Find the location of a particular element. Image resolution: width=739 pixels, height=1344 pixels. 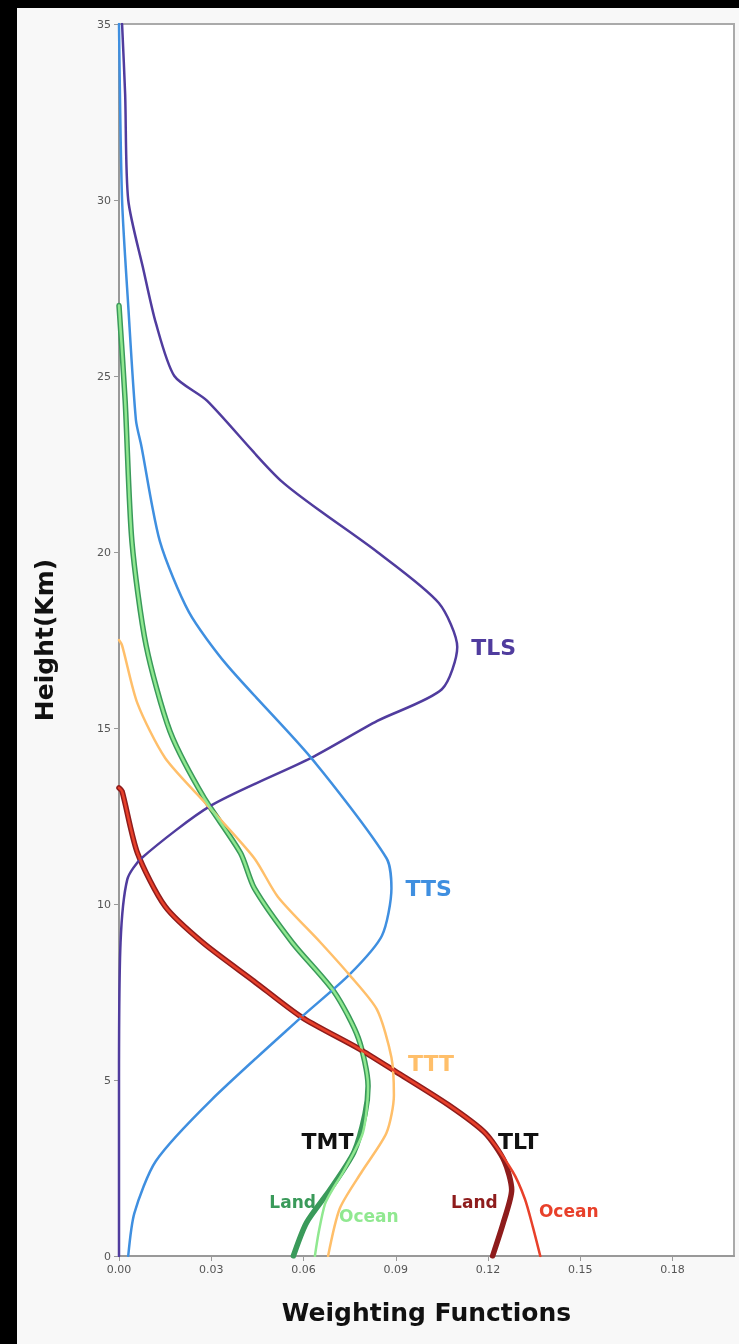

series-label: TLS is located at coordinates (494, 647).